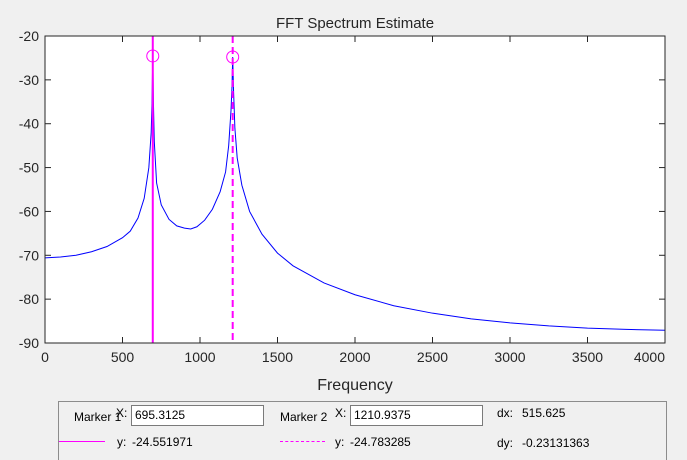  What do you see at coordinates (29, 36) in the screenshot?
I see `y-tick-label: -20` at bounding box center [29, 36].